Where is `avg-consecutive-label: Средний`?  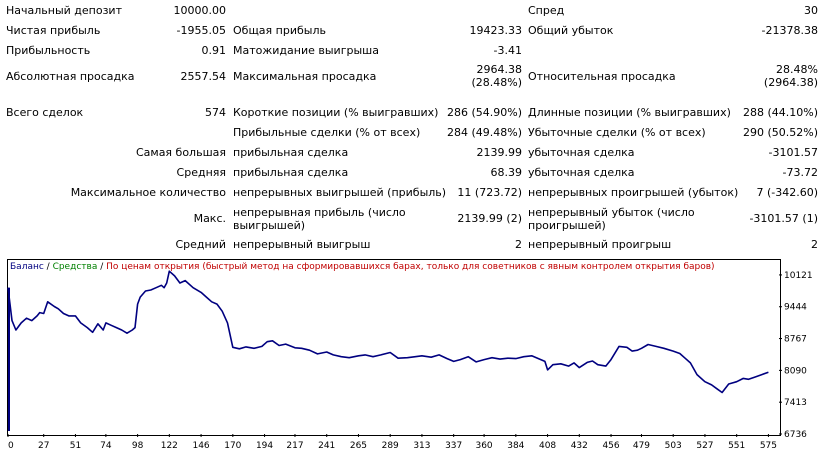 avg-consecutive-label: Средний is located at coordinates (200, 244).